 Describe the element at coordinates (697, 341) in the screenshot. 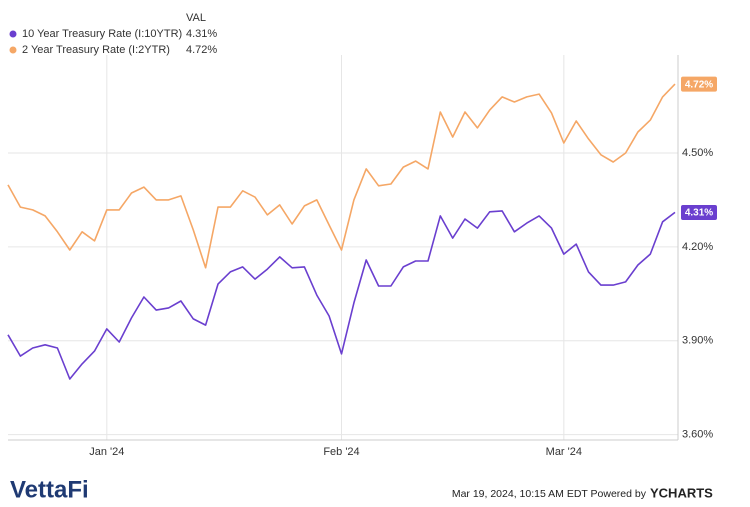

I see `y-tick-label: 3.90%` at that location.